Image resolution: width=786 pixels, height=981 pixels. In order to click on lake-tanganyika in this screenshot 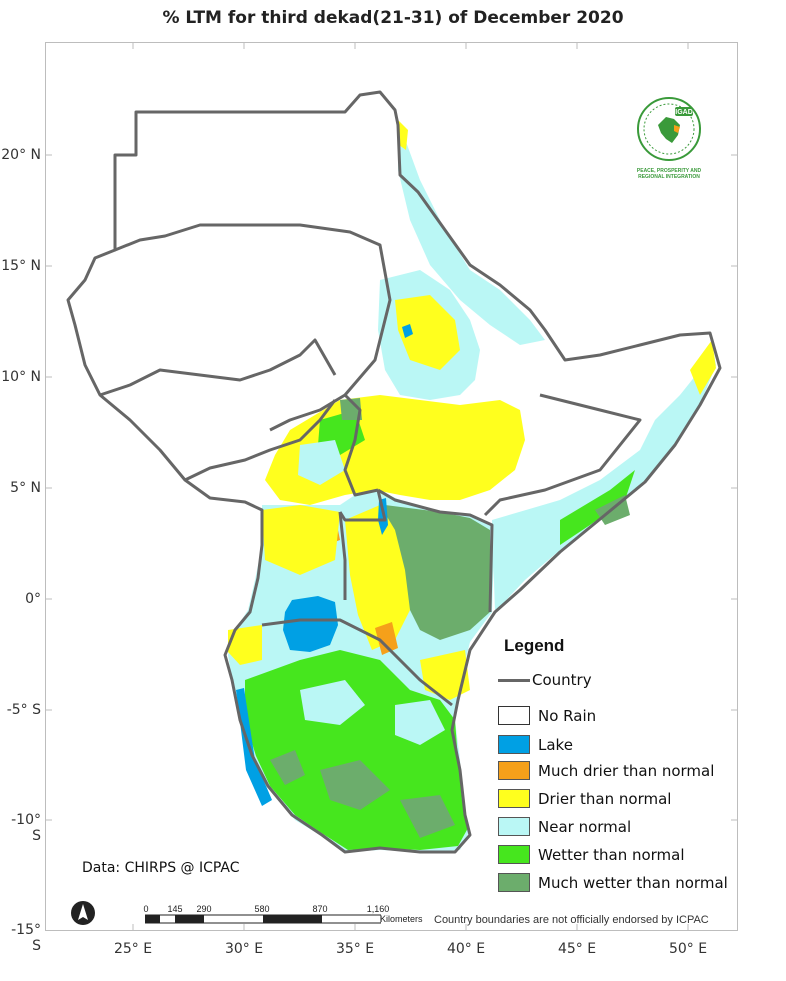, I will do `click(254, 747)`.